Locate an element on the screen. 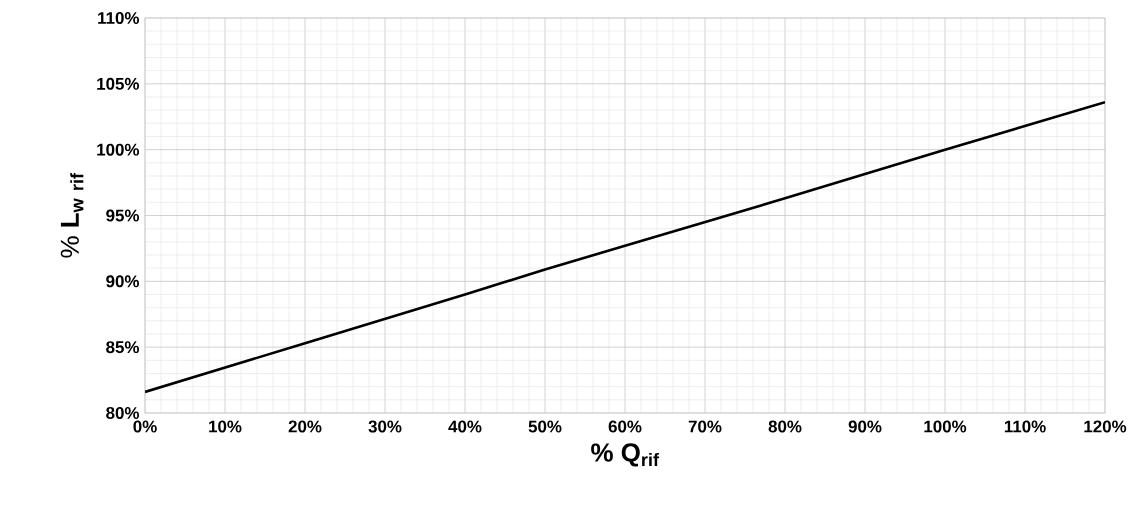 The width and height of the screenshot is (1136, 513). y-tick-label: 80% is located at coordinates (123, 412).